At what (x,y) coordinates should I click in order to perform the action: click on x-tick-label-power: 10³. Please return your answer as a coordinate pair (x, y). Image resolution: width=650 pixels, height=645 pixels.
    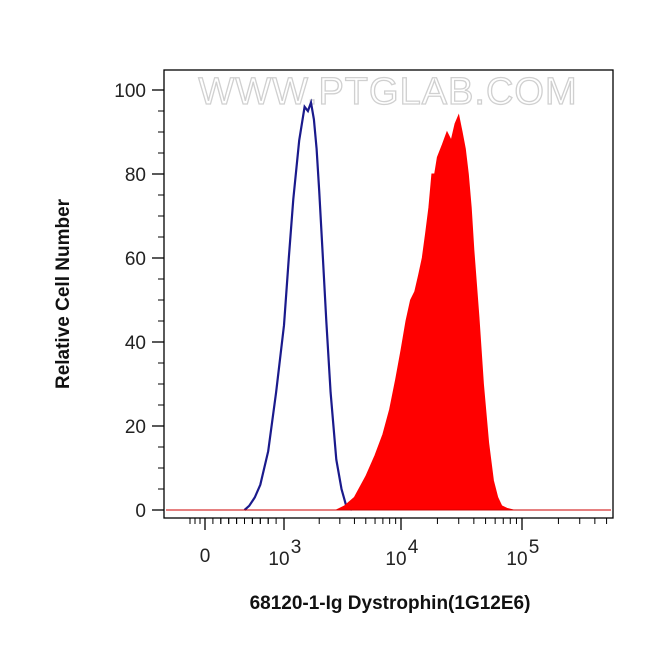
    Looking at the image, I should click on (284, 553).